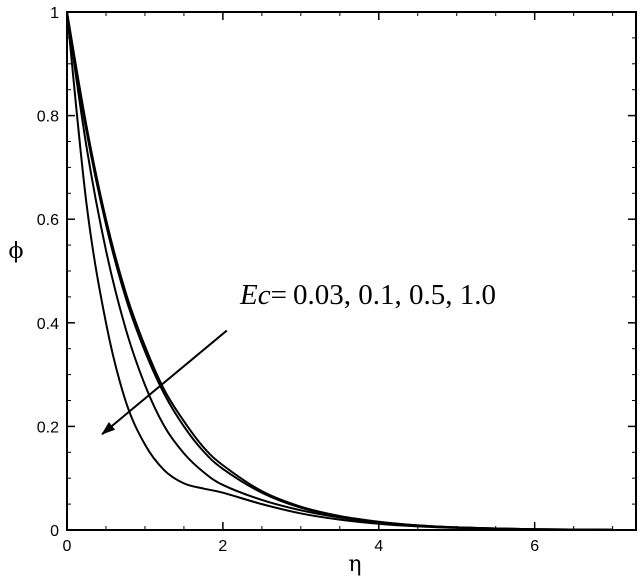 The width and height of the screenshot is (640, 582). Describe the element at coordinates (354, 564) in the screenshot. I see `x-axis-title: η` at that location.